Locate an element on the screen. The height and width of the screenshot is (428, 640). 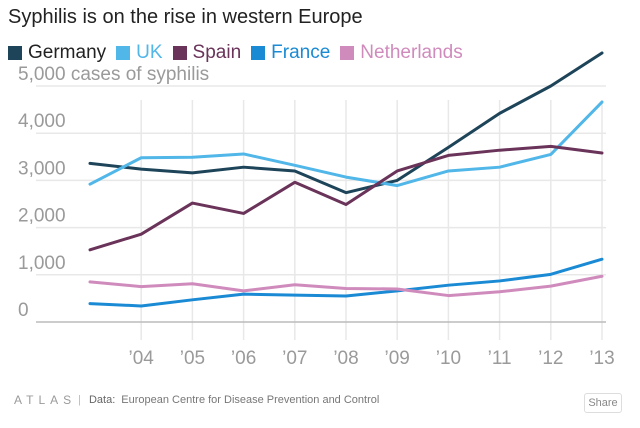
x-tick-label-12: ’12 is located at coordinates (550, 358).